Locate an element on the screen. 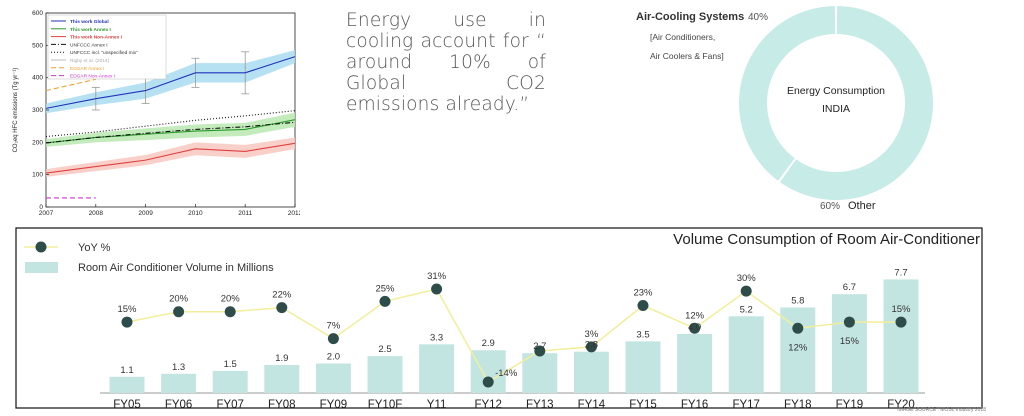 The width and height of the screenshot is (1024, 416). category-label-fy19: FY19 is located at coordinates (850, 405).